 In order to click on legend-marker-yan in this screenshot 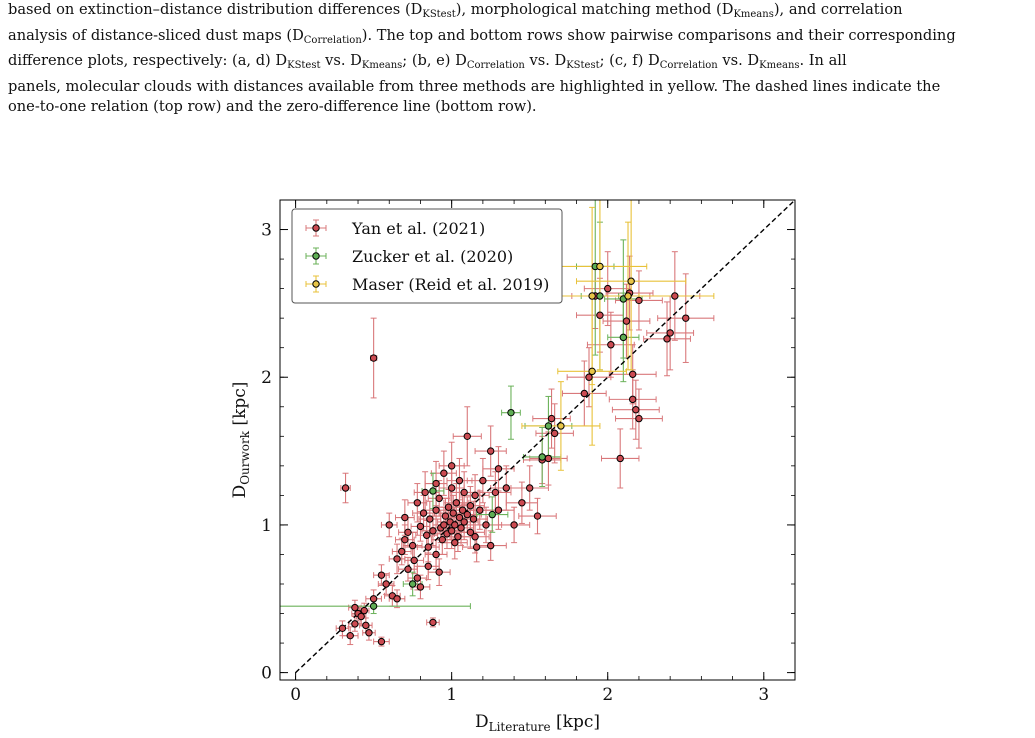, I will do `click(316, 228)`.